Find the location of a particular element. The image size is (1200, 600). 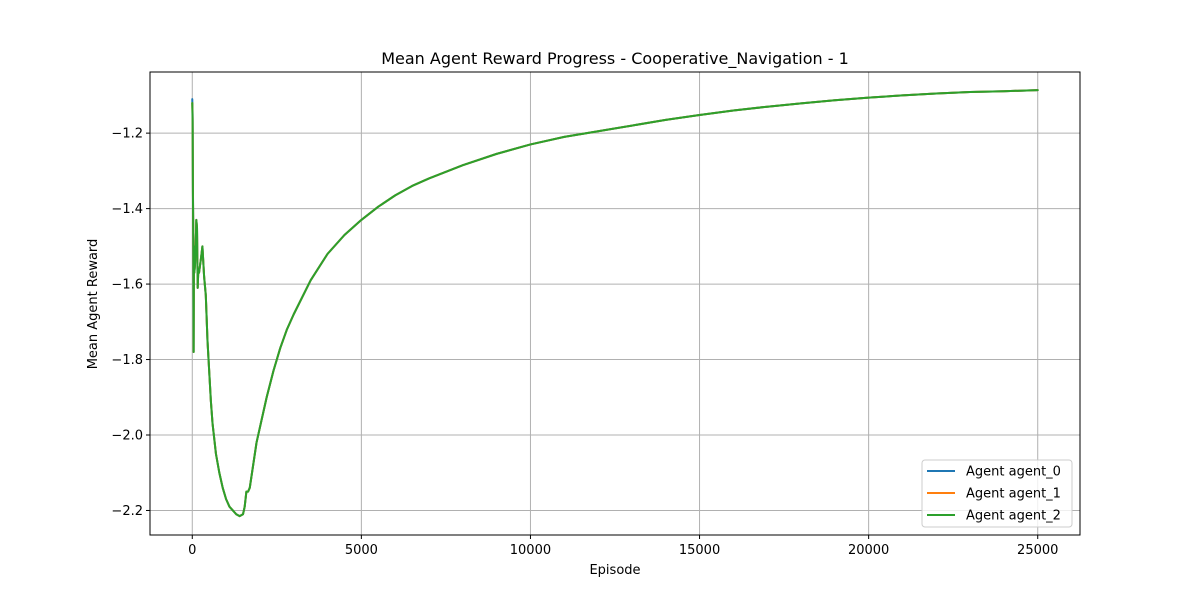

y-tick-label: −2.0 is located at coordinates (127, 436).